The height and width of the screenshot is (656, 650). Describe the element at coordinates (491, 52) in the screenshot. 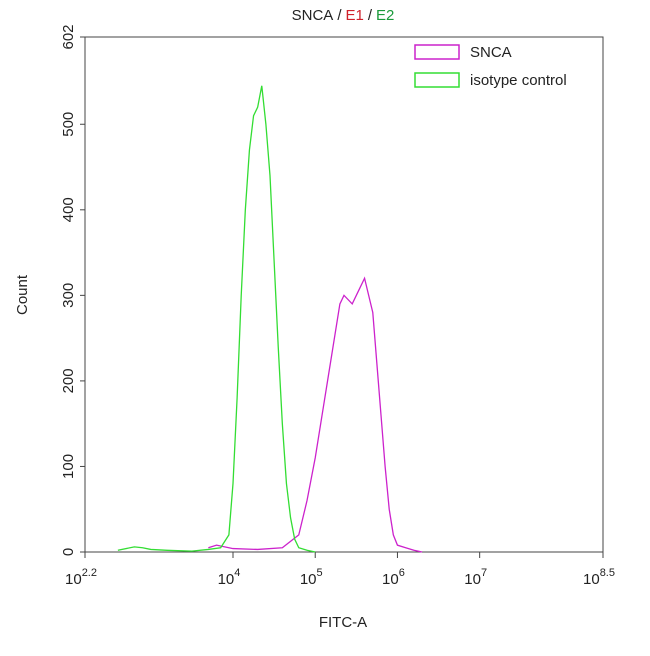

I see `legend-label: SNCA` at that location.